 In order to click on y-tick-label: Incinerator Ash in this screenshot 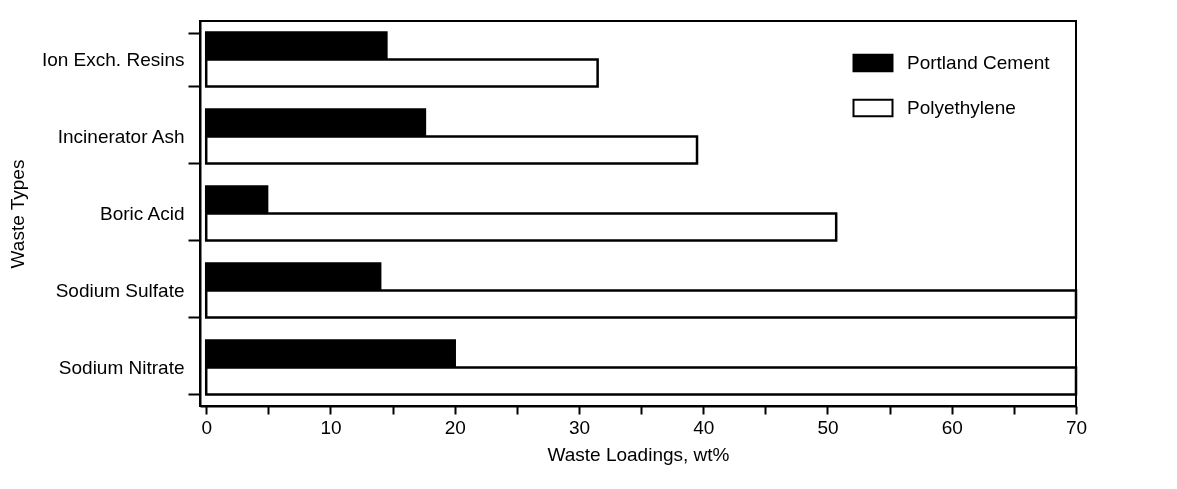, I will do `click(121, 136)`.